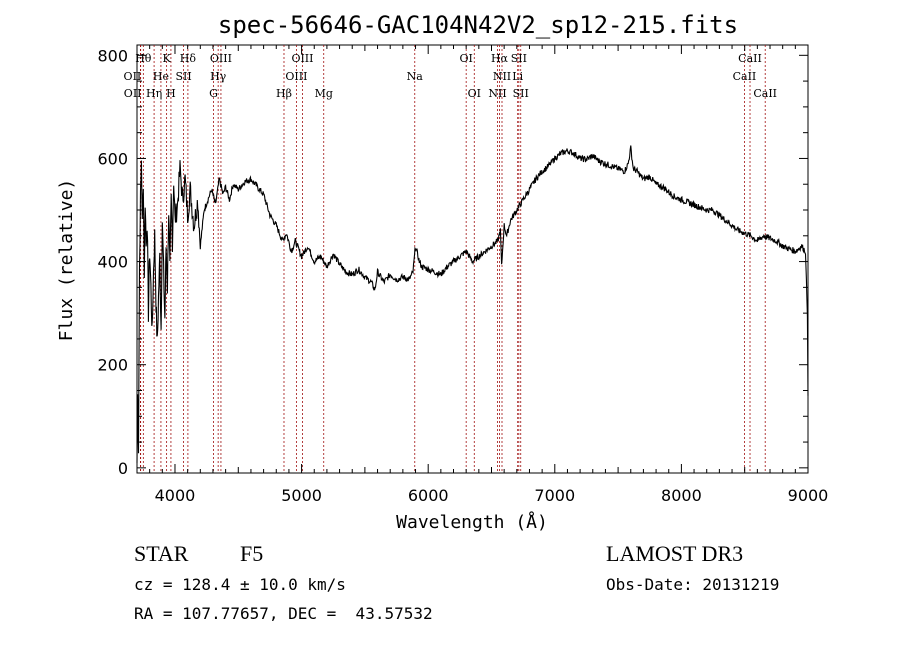 The width and height of the screenshot is (900, 649). What do you see at coordinates (112, 55) in the screenshot?
I see `y-tick-label-4: 800` at bounding box center [112, 55].